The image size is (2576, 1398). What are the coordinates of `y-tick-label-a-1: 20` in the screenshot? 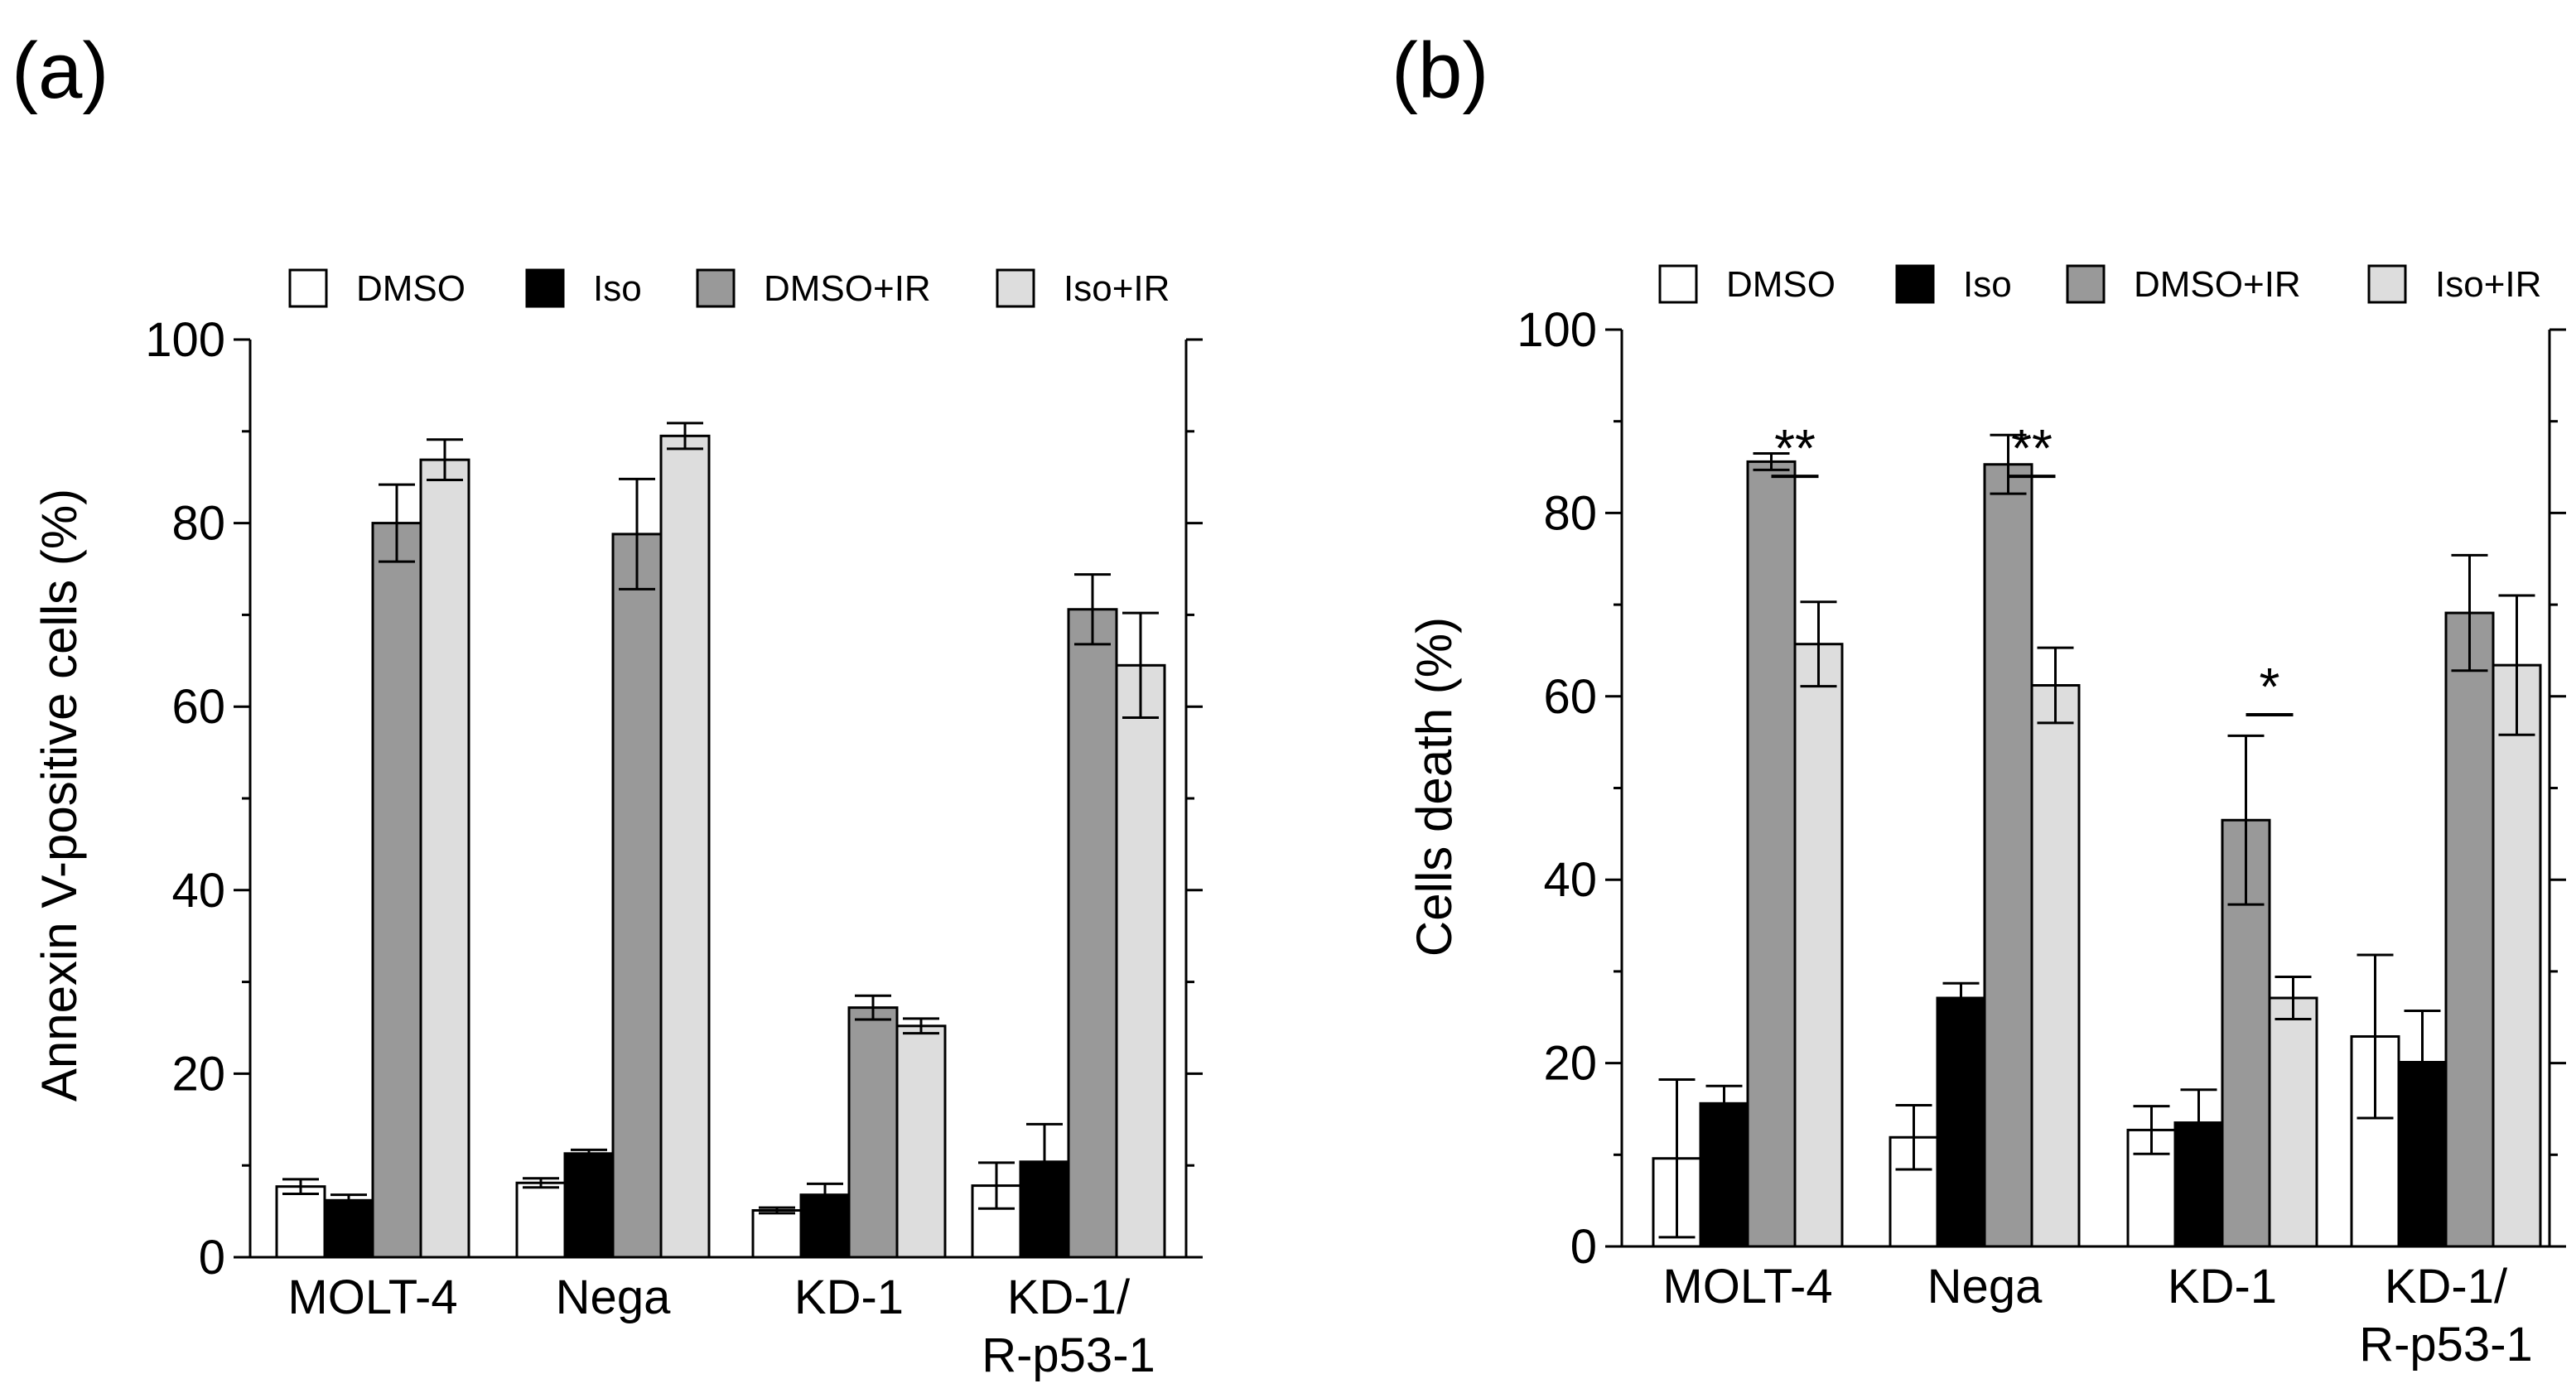 It's located at (198, 1074).